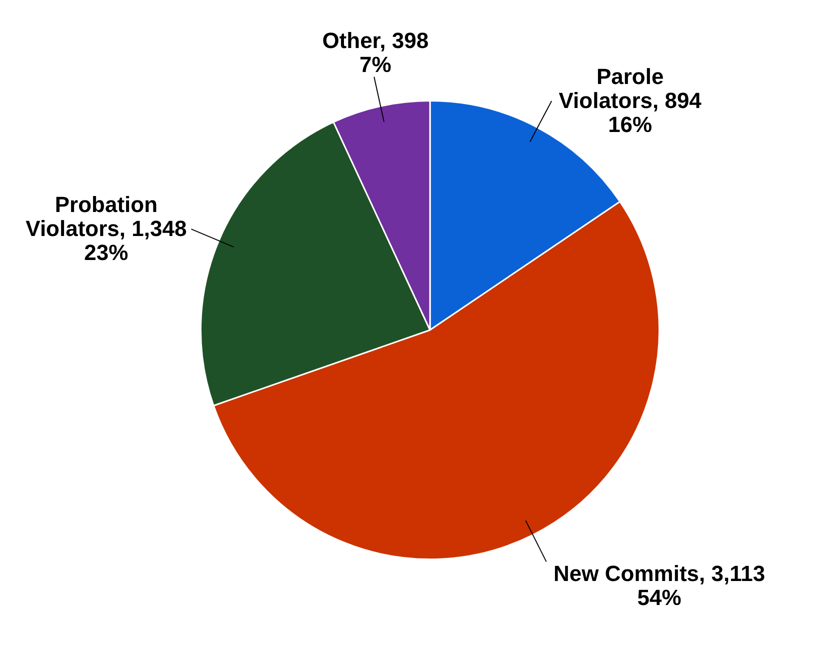  I want to click on slice-label: Parole Violators, 894 16%, so click(630, 101).